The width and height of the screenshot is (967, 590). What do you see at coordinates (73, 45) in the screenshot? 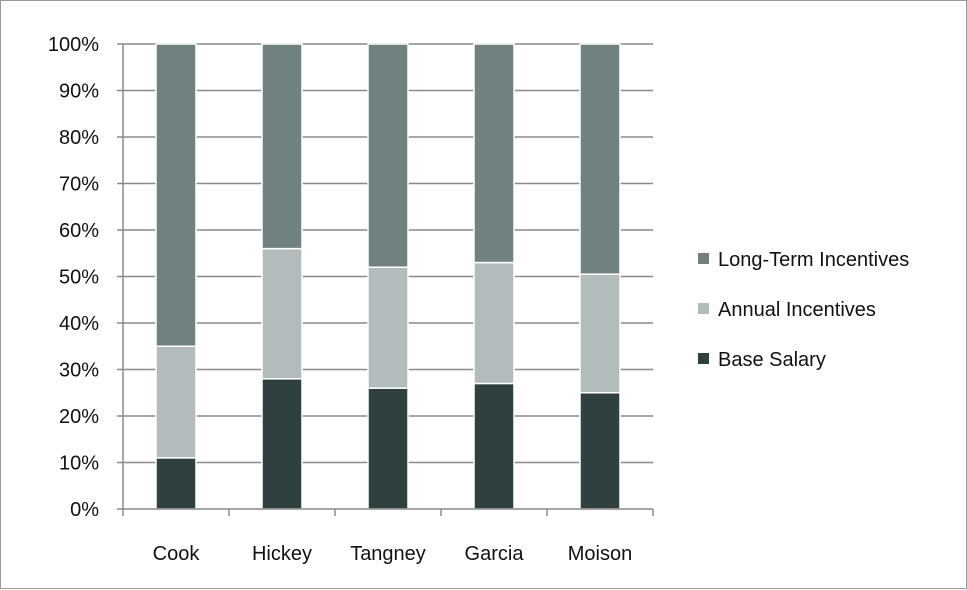
I see `y-tick-label: 100%` at bounding box center [73, 45].